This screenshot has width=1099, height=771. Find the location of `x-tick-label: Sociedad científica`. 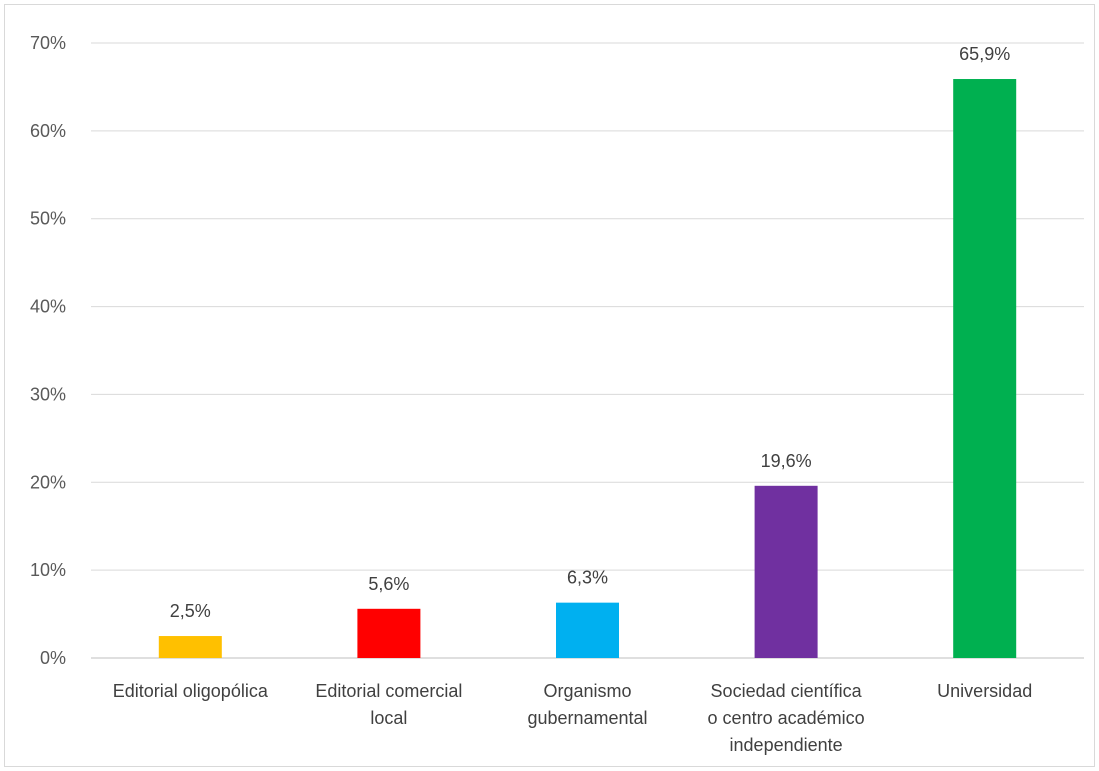

x-tick-label: Sociedad científica is located at coordinates (787, 691).